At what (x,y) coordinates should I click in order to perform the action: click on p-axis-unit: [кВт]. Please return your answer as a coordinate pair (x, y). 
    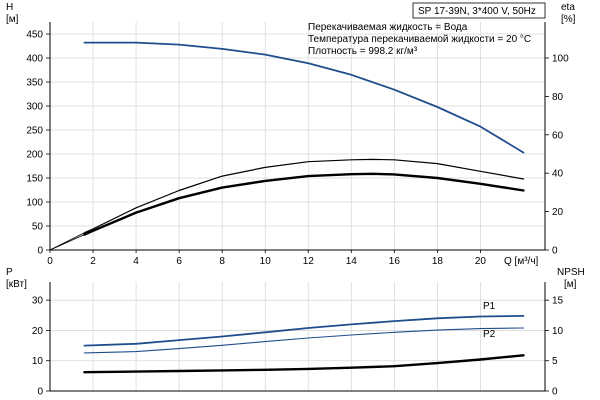
    Looking at the image, I should click on (16, 284).